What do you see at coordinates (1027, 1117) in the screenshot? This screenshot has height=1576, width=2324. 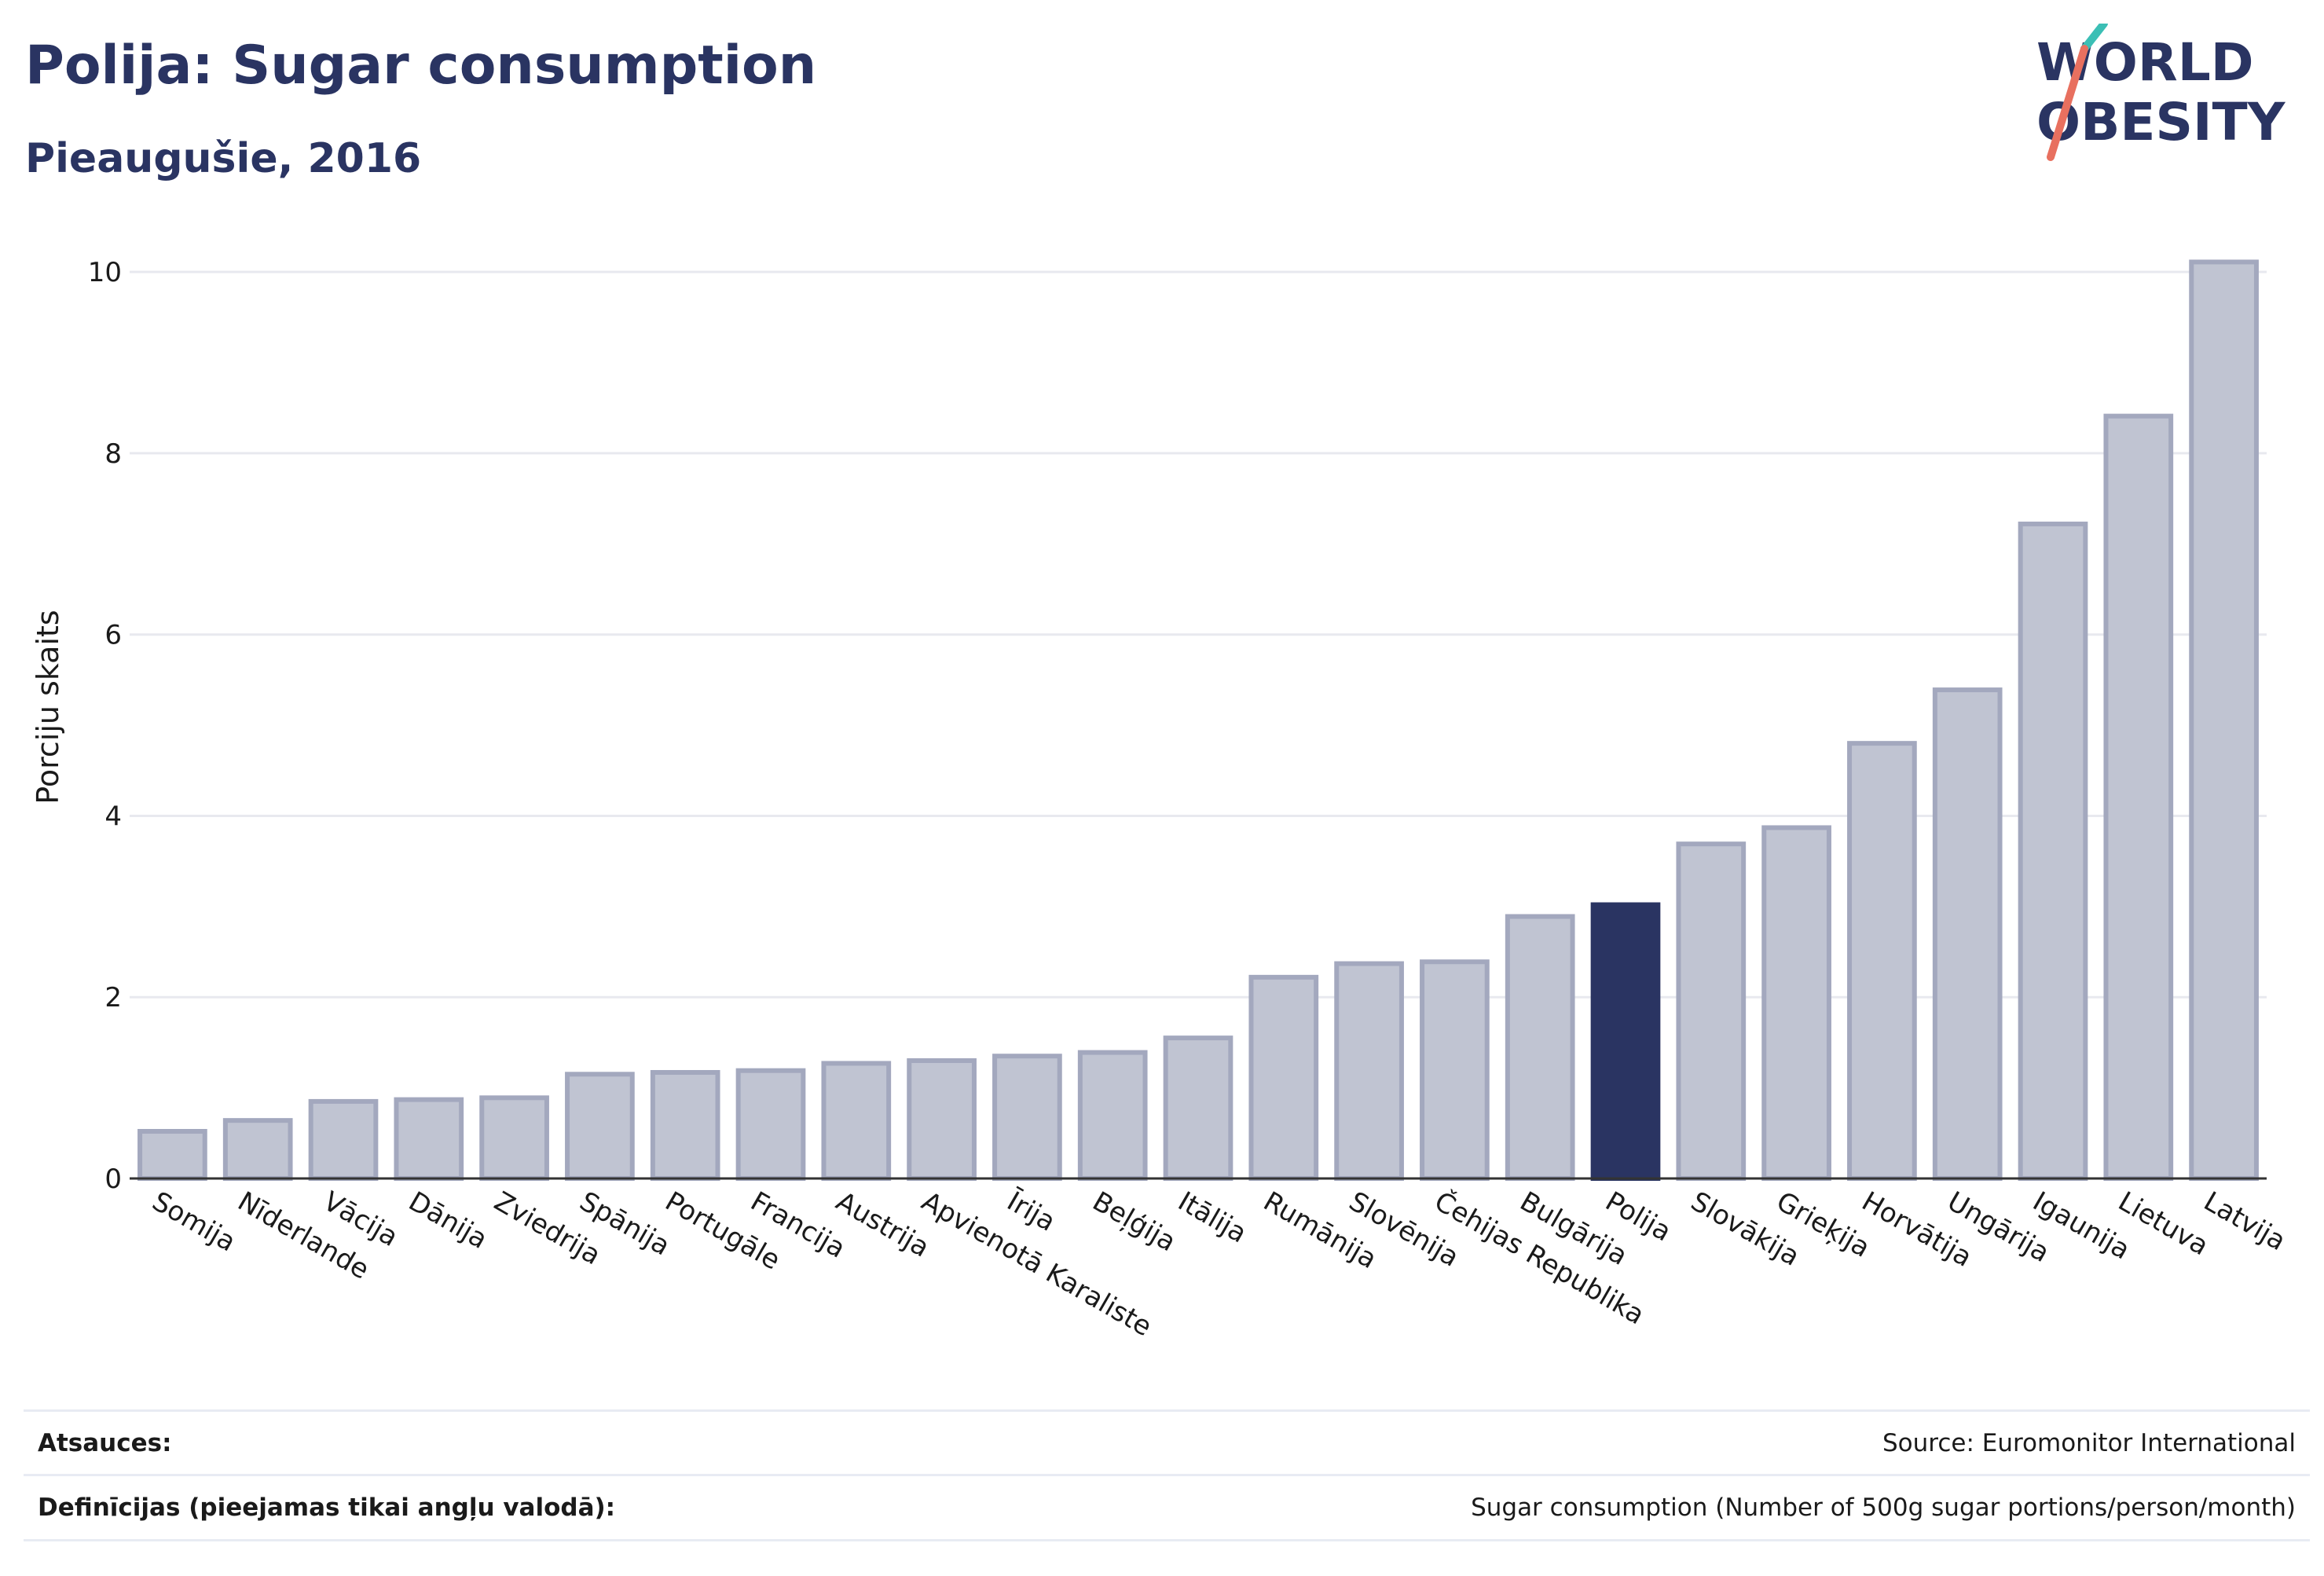 I see `bar-īrija` at bounding box center [1027, 1117].